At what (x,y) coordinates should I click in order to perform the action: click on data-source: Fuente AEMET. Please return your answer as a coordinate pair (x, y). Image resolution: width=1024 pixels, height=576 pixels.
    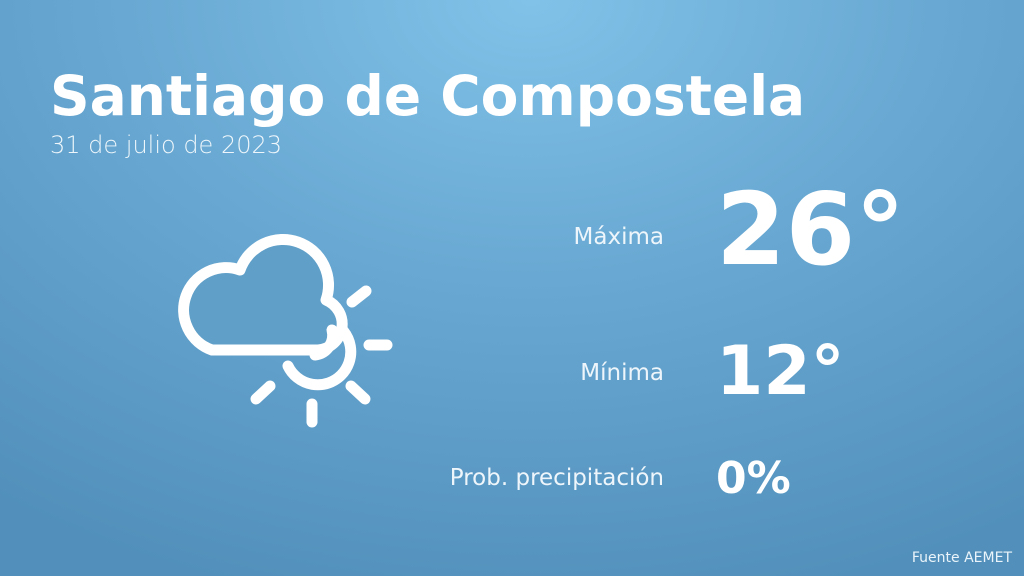
    Looking at the image, I should click on (961, 558).